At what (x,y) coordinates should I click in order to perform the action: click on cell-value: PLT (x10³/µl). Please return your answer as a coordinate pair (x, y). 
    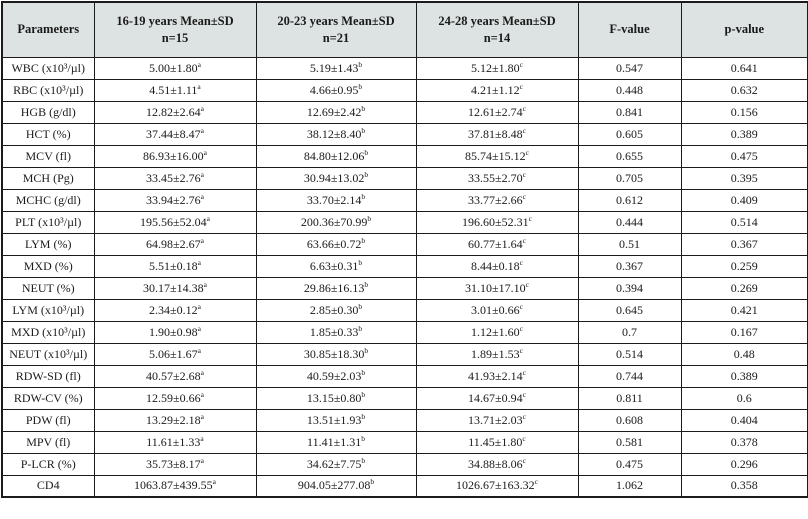
    Looking at the image, I should click on (48, 221).